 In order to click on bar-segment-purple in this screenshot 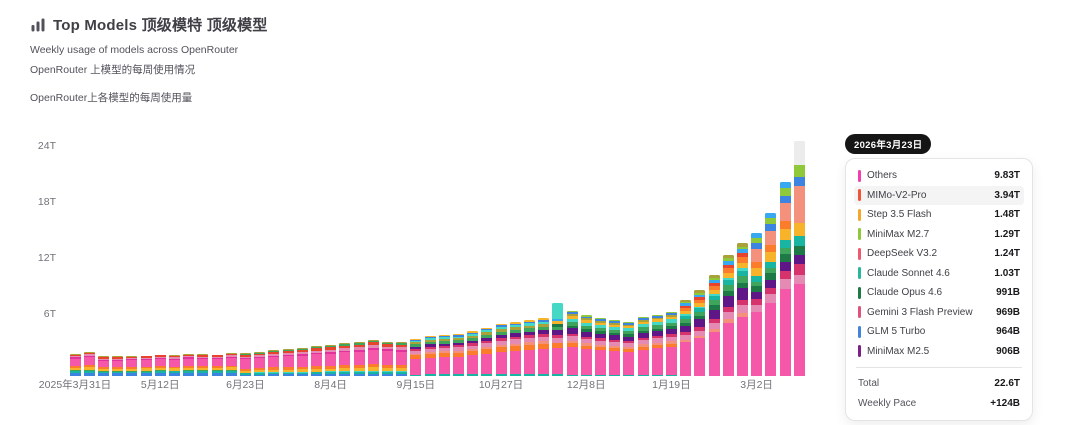, I will do `click(544, 332)`.